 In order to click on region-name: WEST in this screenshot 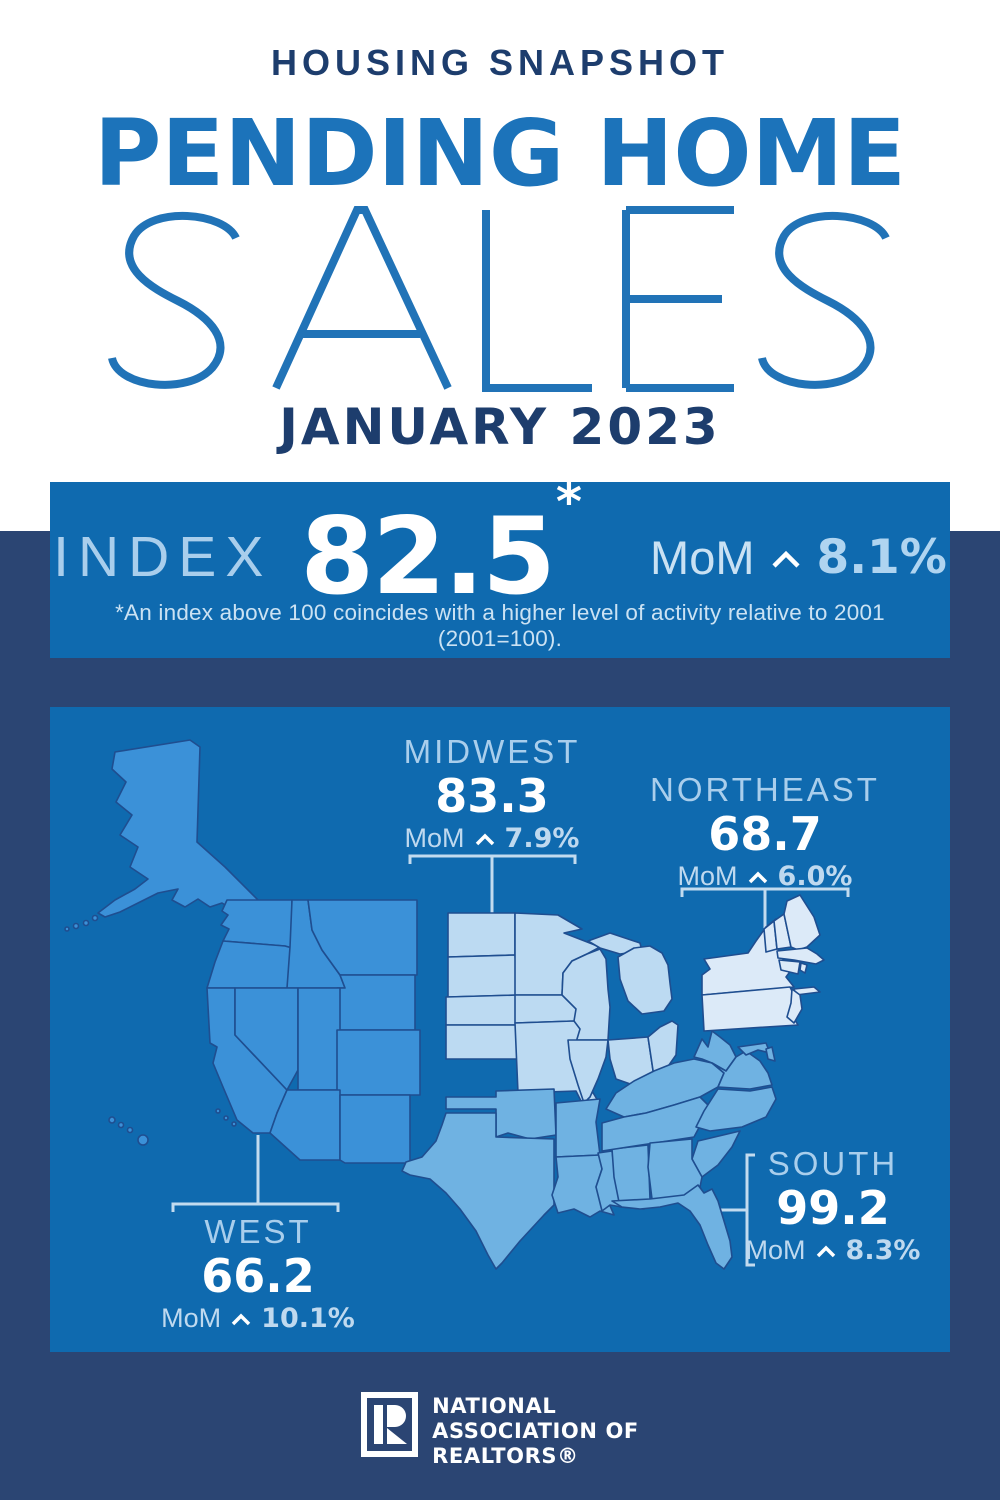, I will do `click(258, 1231)`.